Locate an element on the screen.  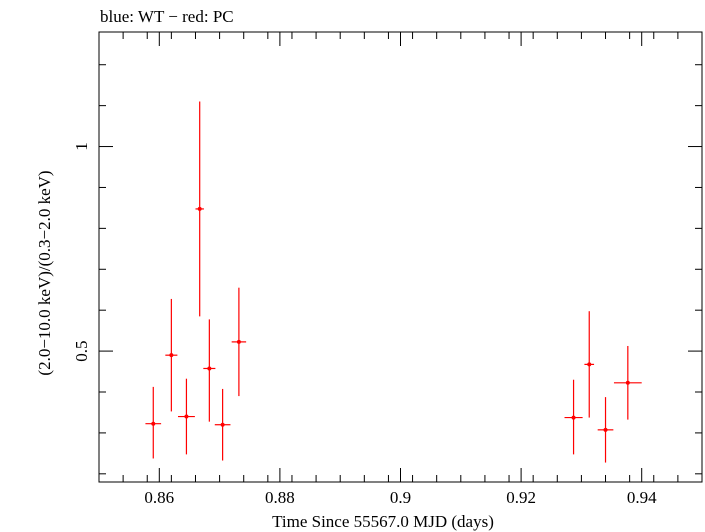
x-tick-label: 0.9 is located at coordinates (400, 497).